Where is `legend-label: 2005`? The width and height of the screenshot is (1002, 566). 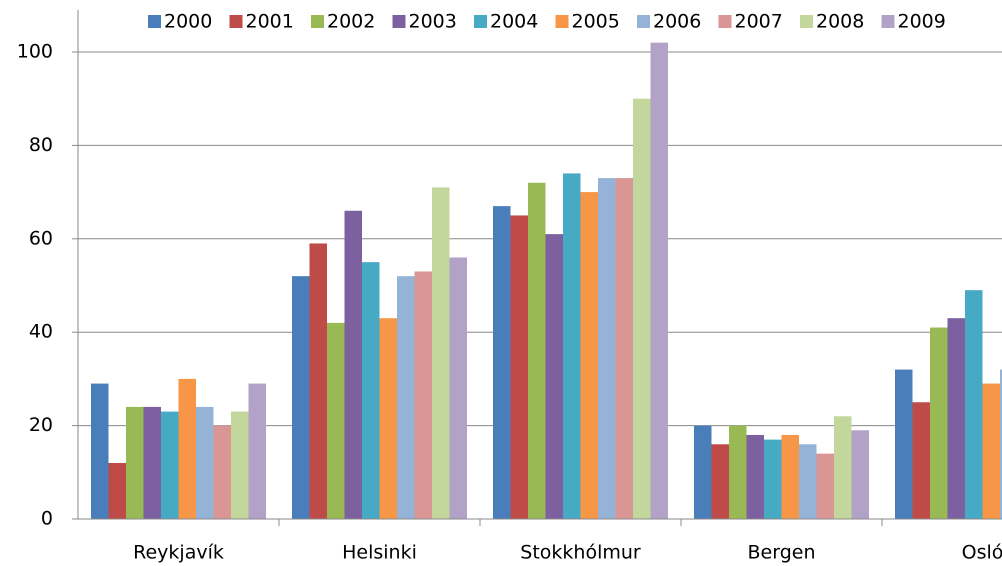
legend-label: 2005 is located at coordinates (596, 22).